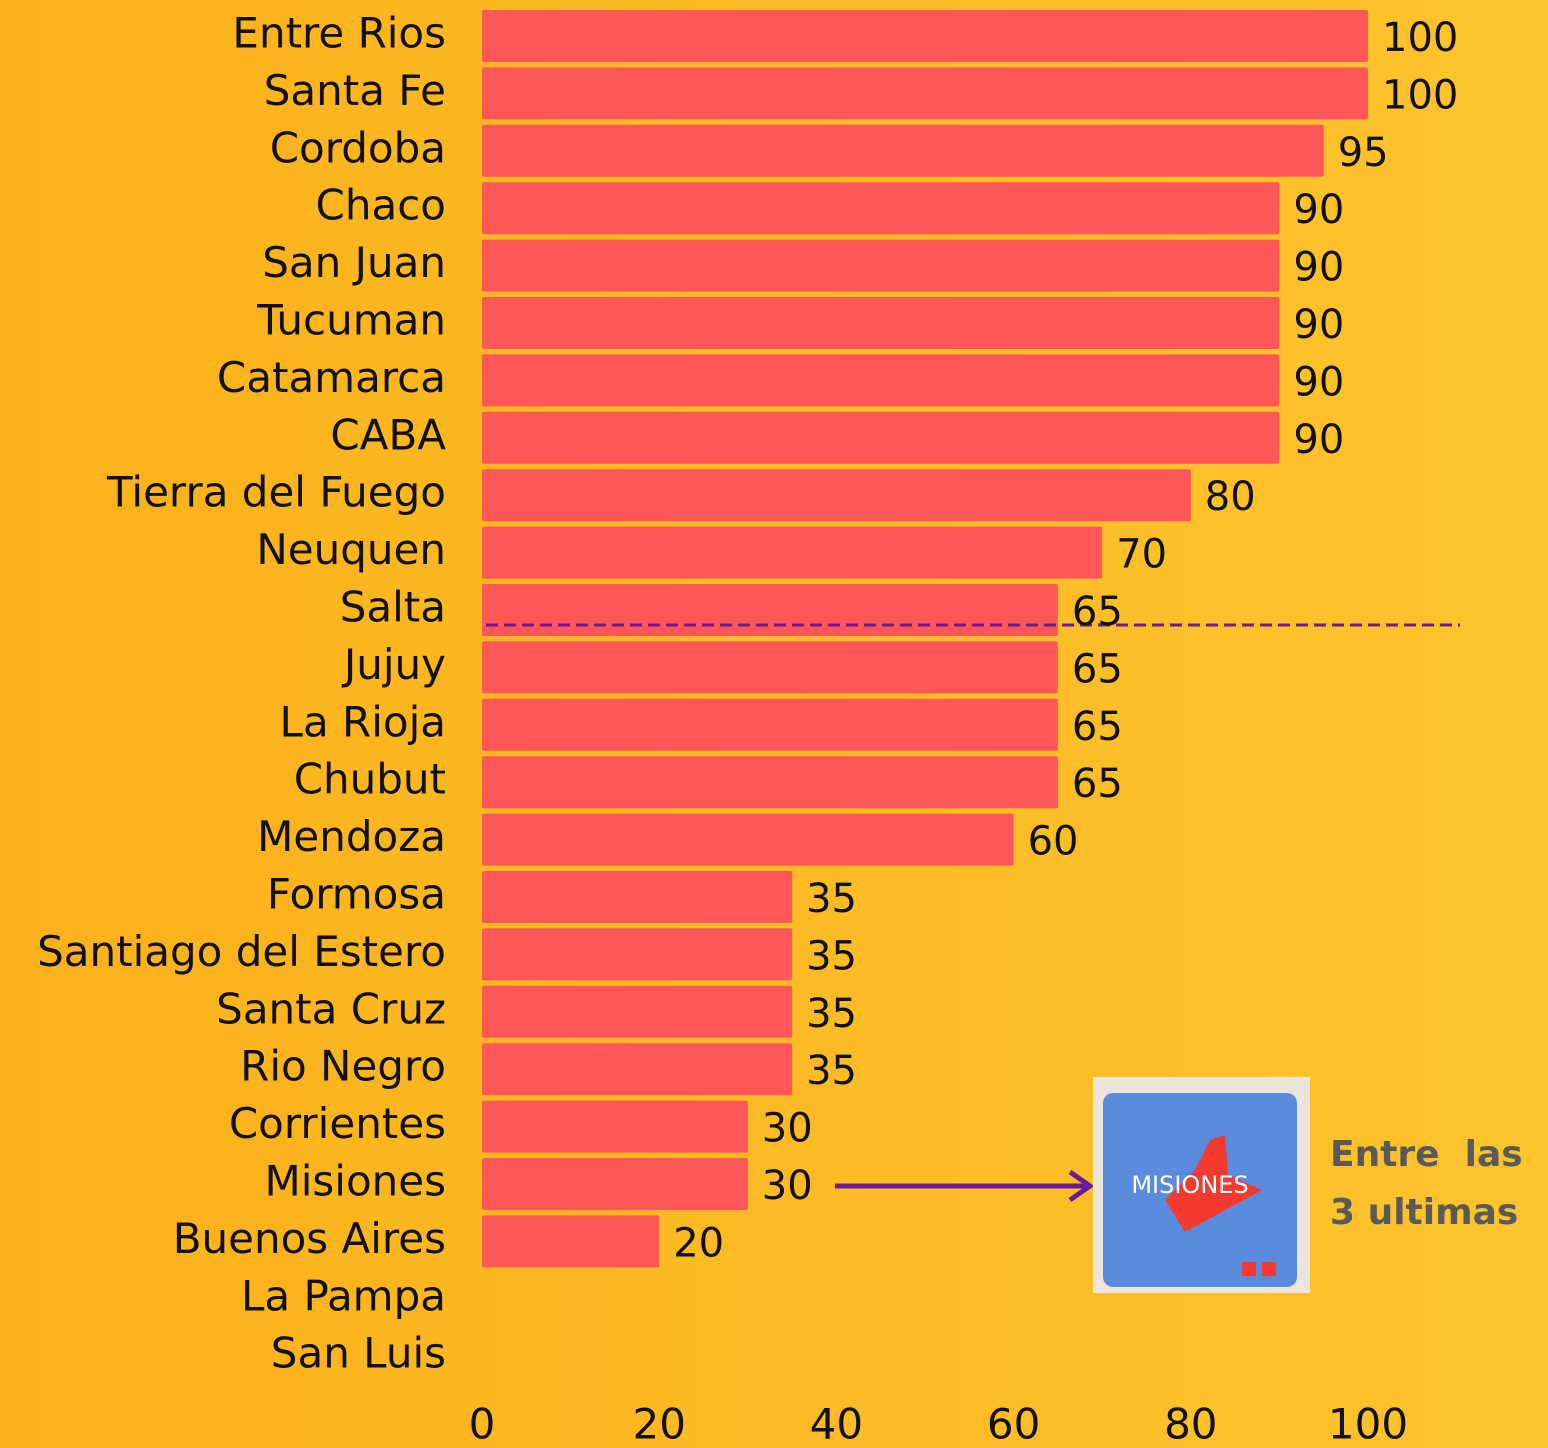  What do you see at coordinates (351, 836) in the screenshot?
I see `y-tick-label: Mendoza` at bounding box center [351, 836].